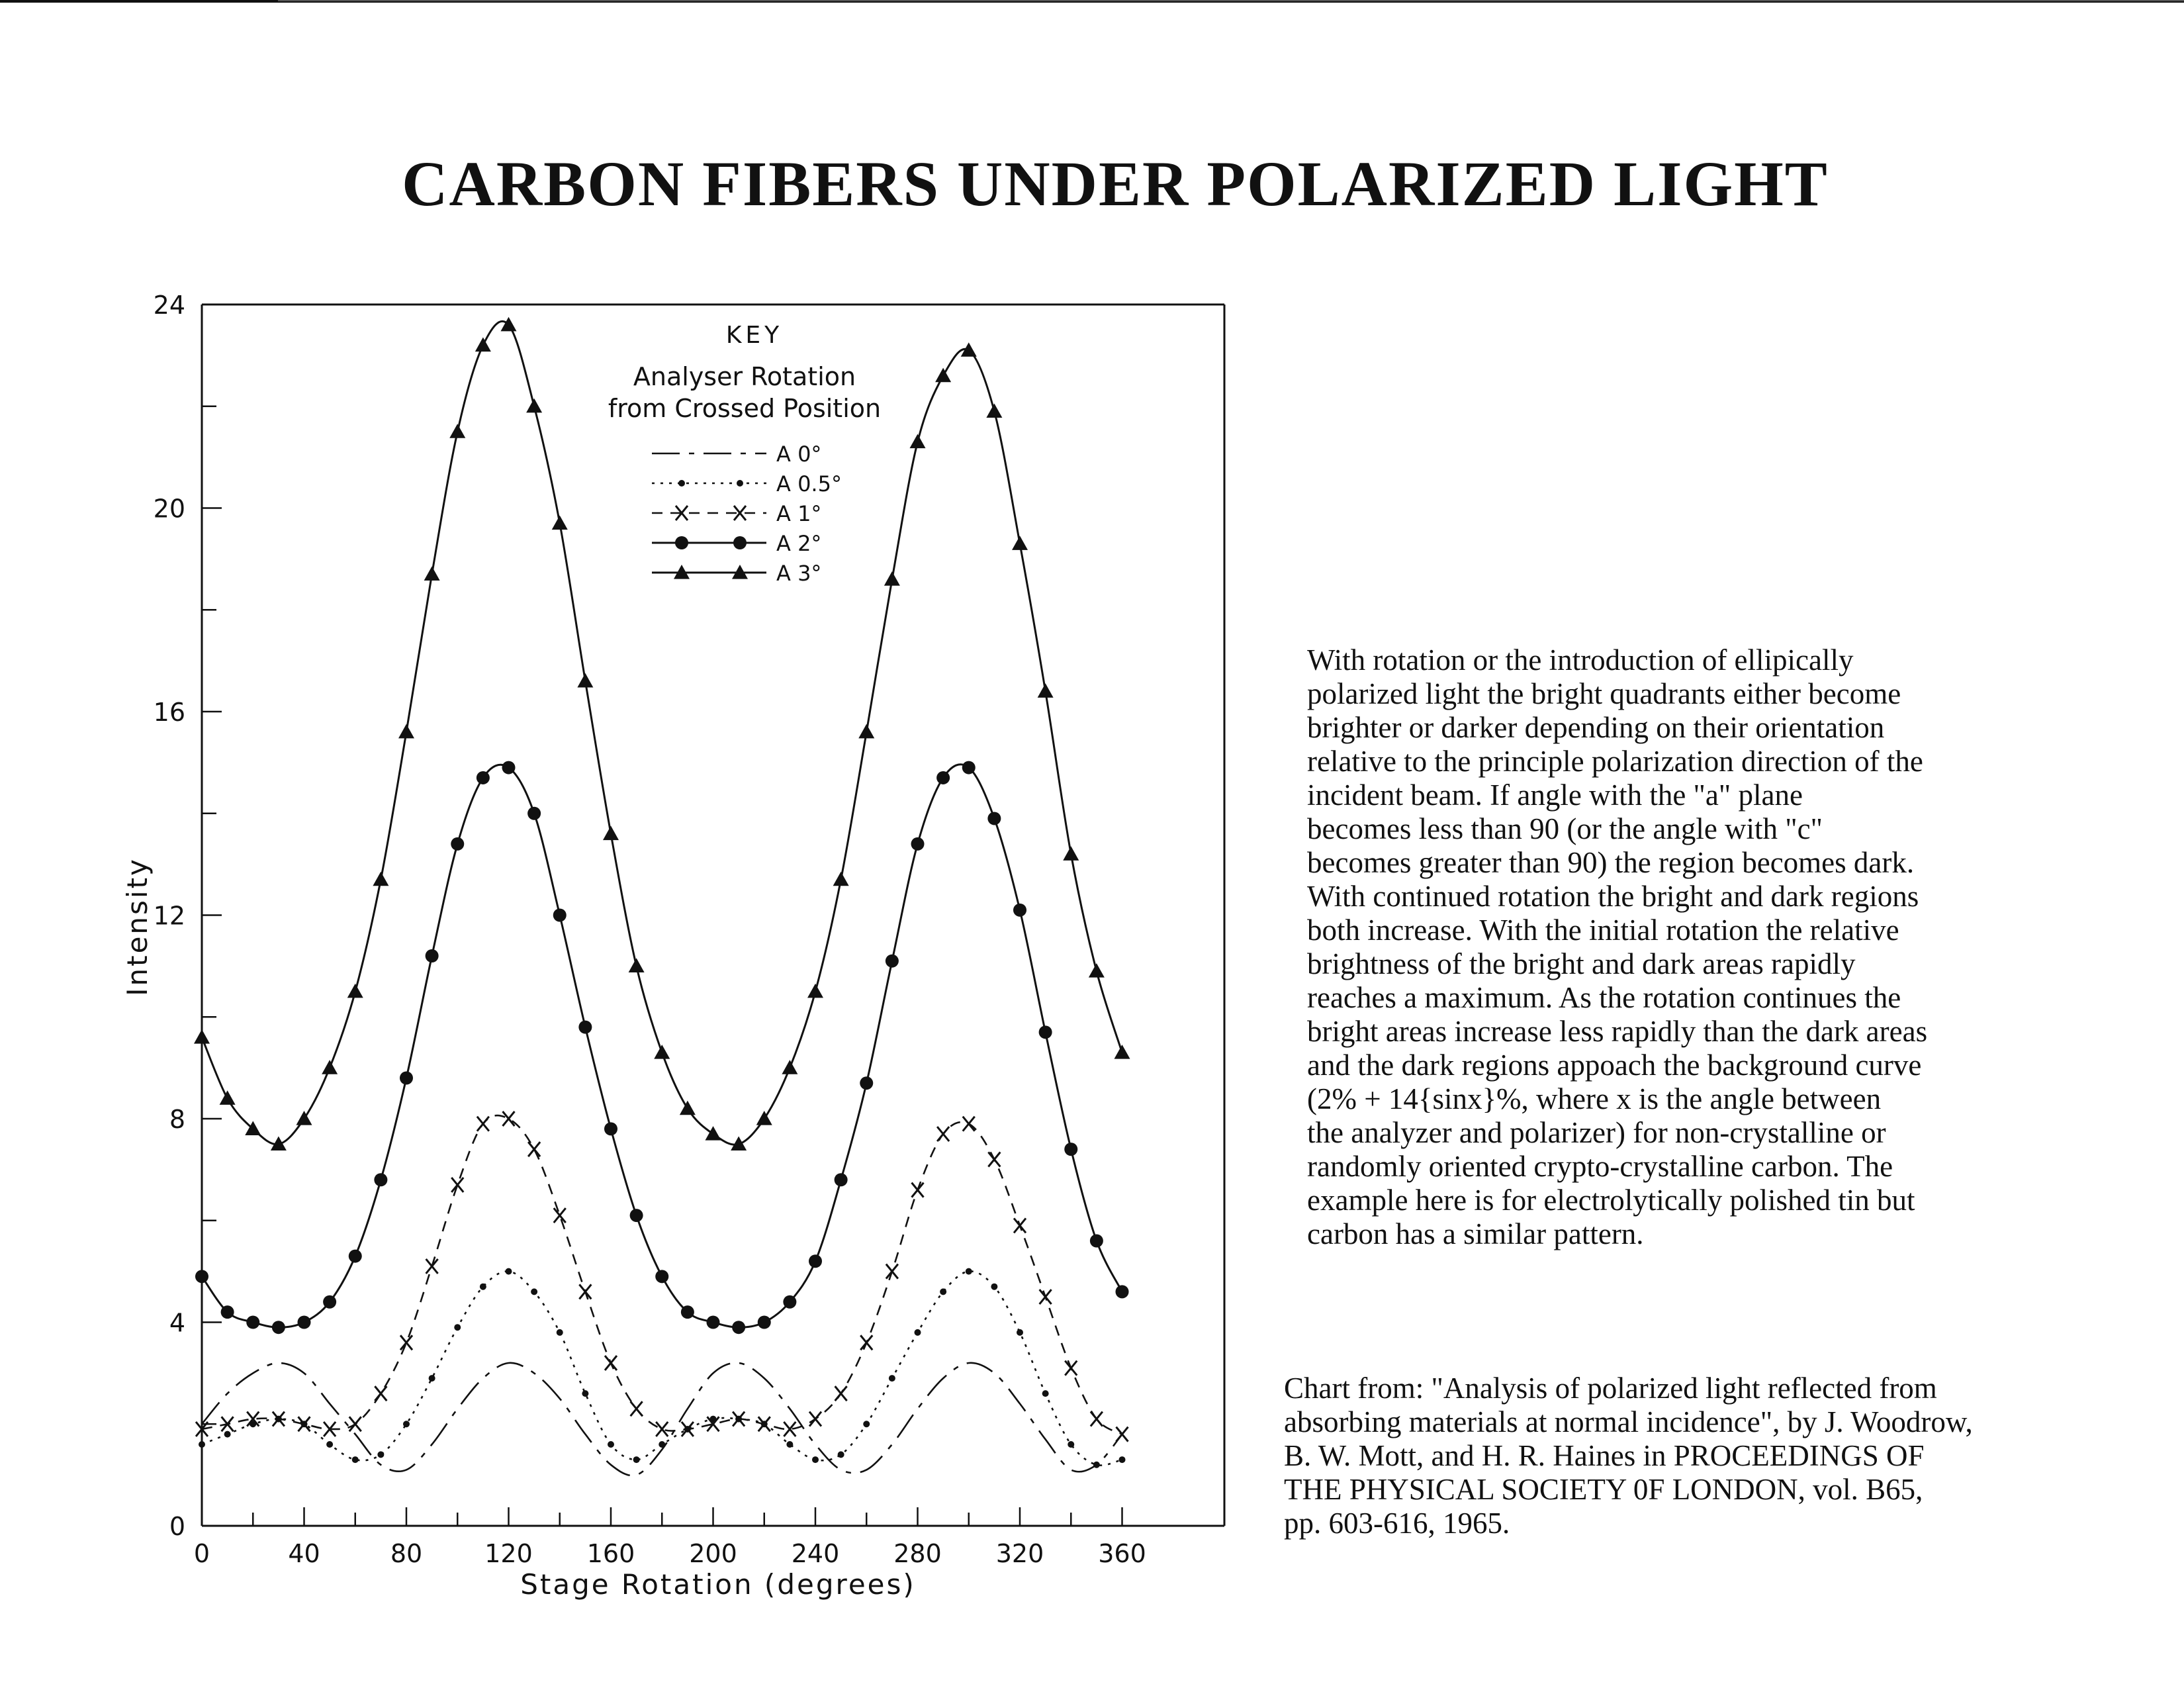 This screenshot has height=1688, width=2184. Describe the element at coordinates (304, 1553) in the screenshot. I see `x-tick-label: 40` at that location.